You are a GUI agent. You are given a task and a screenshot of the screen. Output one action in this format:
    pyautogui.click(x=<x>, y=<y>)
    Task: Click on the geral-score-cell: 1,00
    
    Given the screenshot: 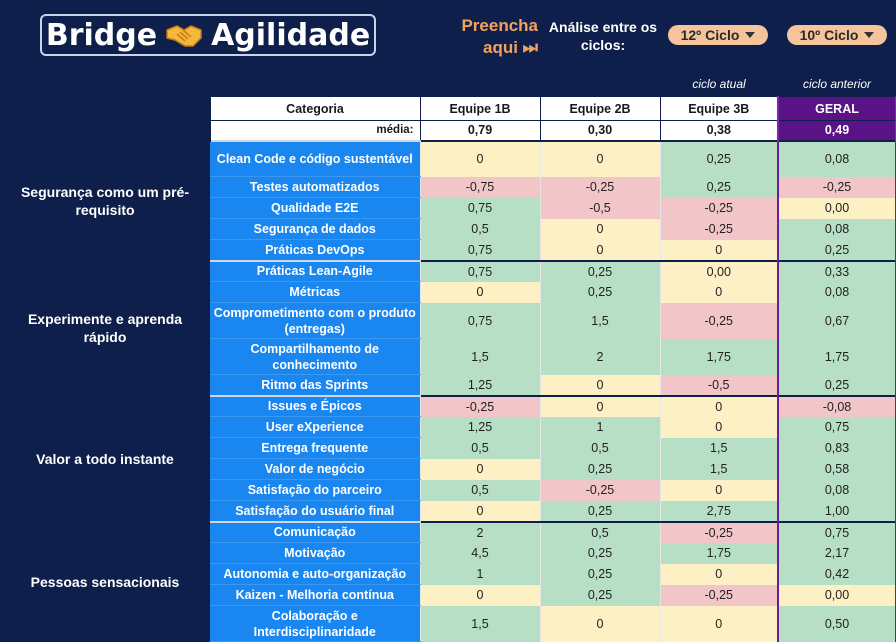 What is the action you would take?
    pyautogui.click(x=836, y=511)
    